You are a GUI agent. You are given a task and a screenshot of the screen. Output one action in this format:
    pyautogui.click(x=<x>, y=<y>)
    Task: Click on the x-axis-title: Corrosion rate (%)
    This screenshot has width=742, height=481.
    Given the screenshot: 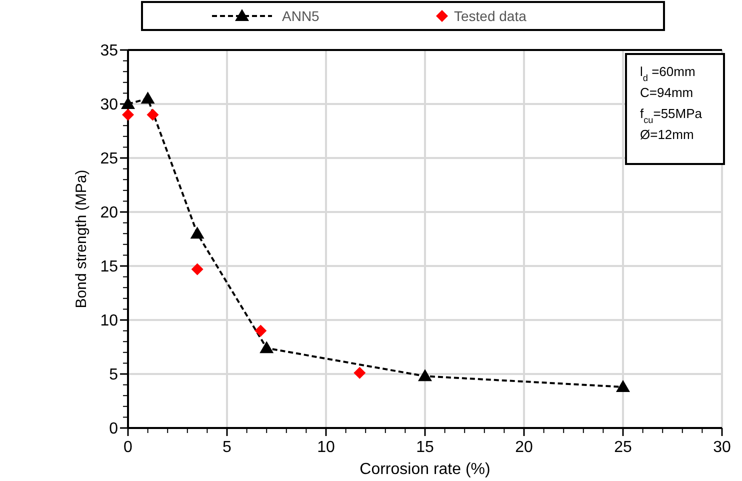 What is the action you would take?
    pyautogui.click(x=425, y=469)
    